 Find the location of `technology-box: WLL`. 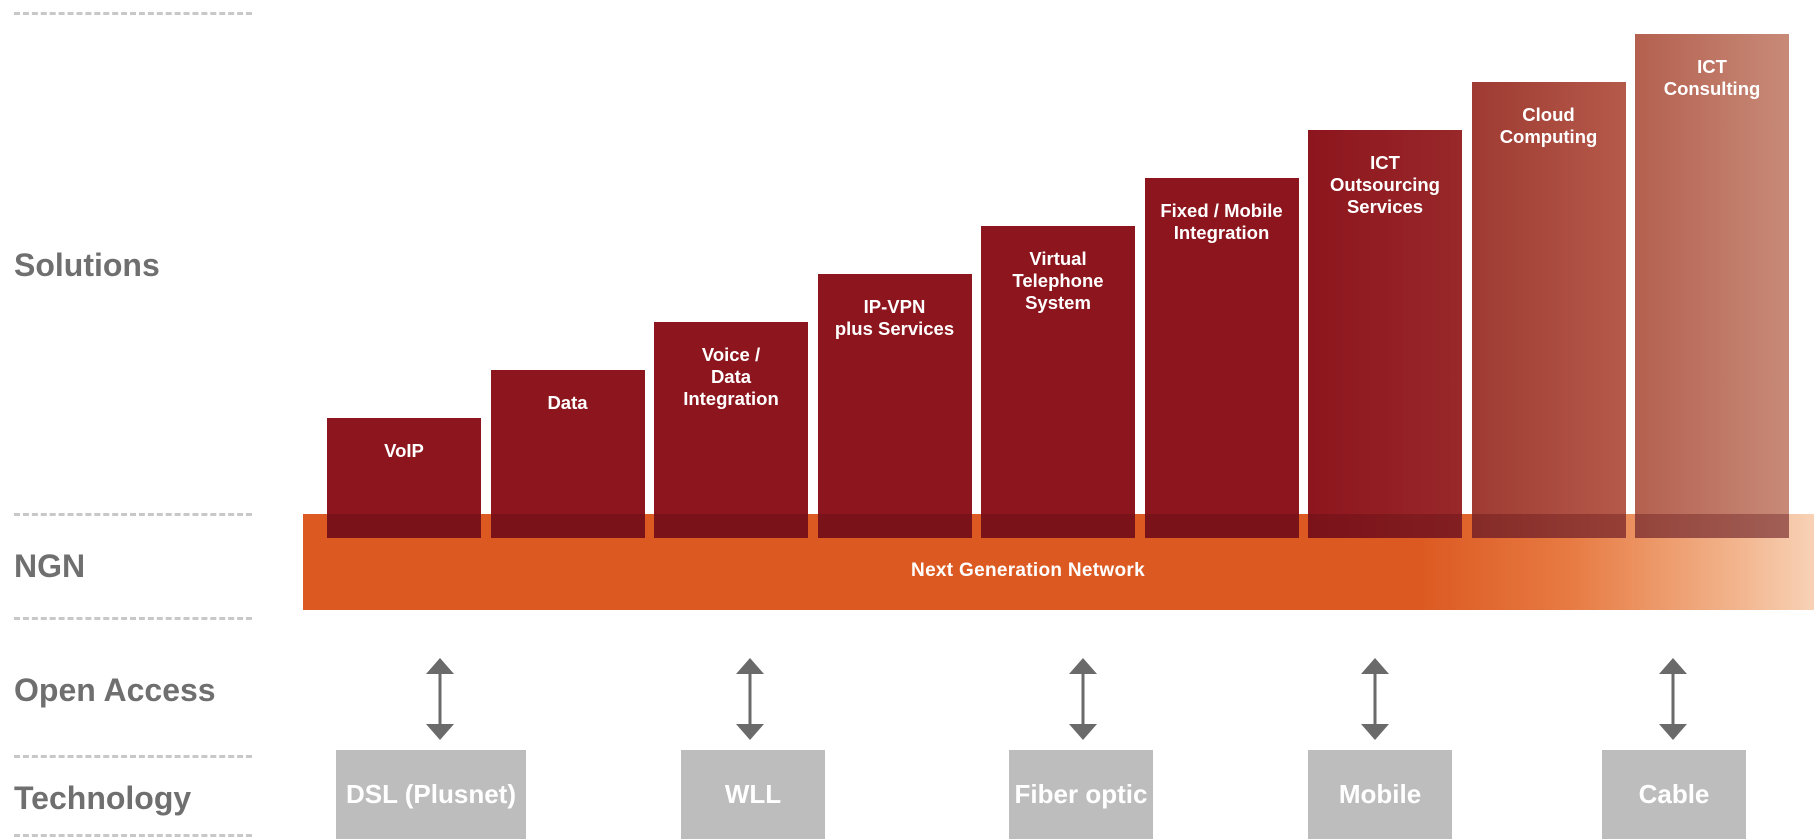

technology-box: WLL is located at coordinates (753, 794).